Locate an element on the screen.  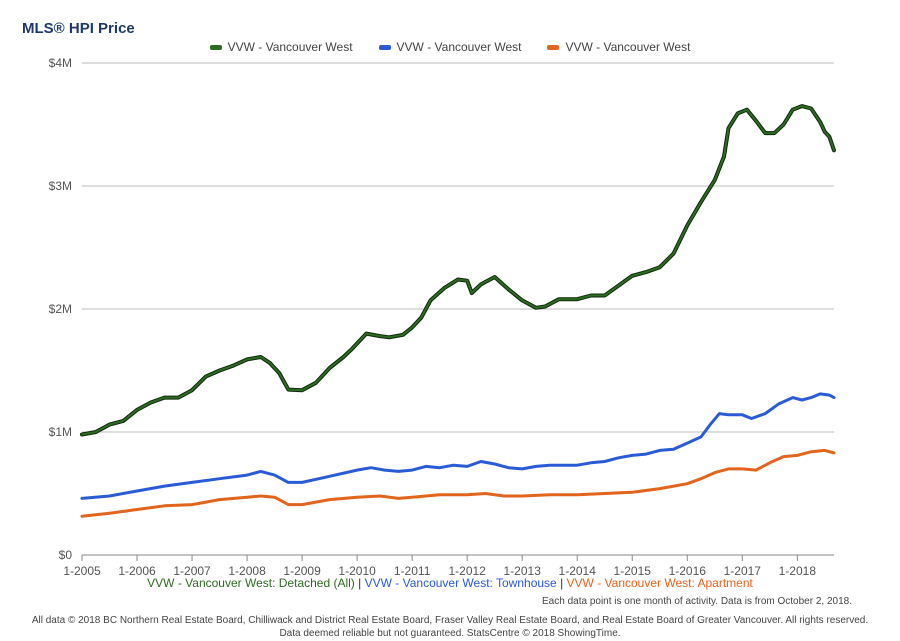
legend-item-detached: VVW - Vancouver West is located at coordinates (281, 47).